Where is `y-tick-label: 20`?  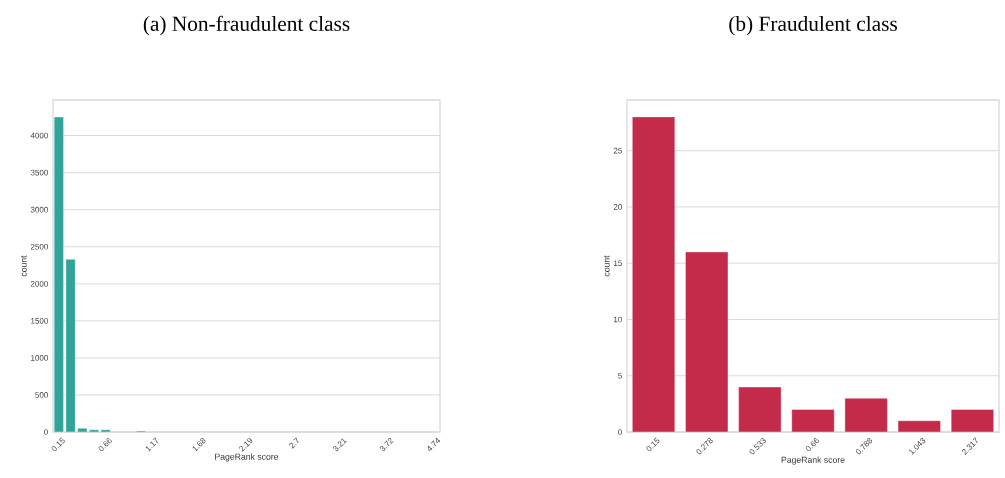
y-tick-label: 20 is located at coordinates (617, 207).